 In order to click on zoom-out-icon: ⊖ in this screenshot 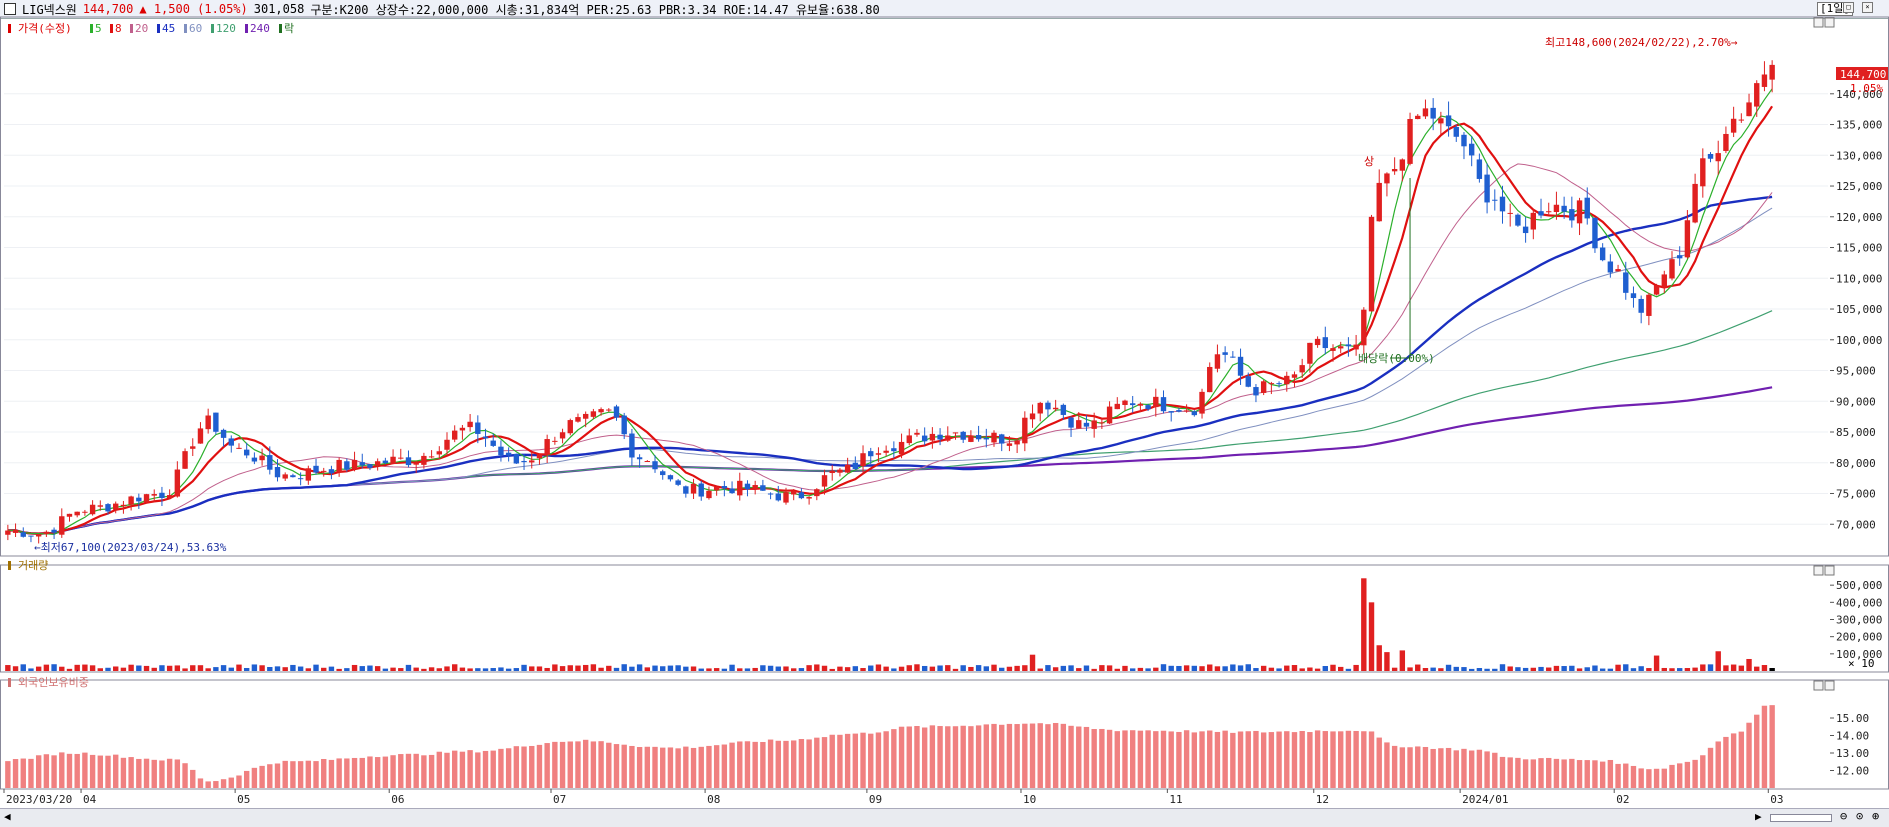, I will do `click(1844, 816)`.